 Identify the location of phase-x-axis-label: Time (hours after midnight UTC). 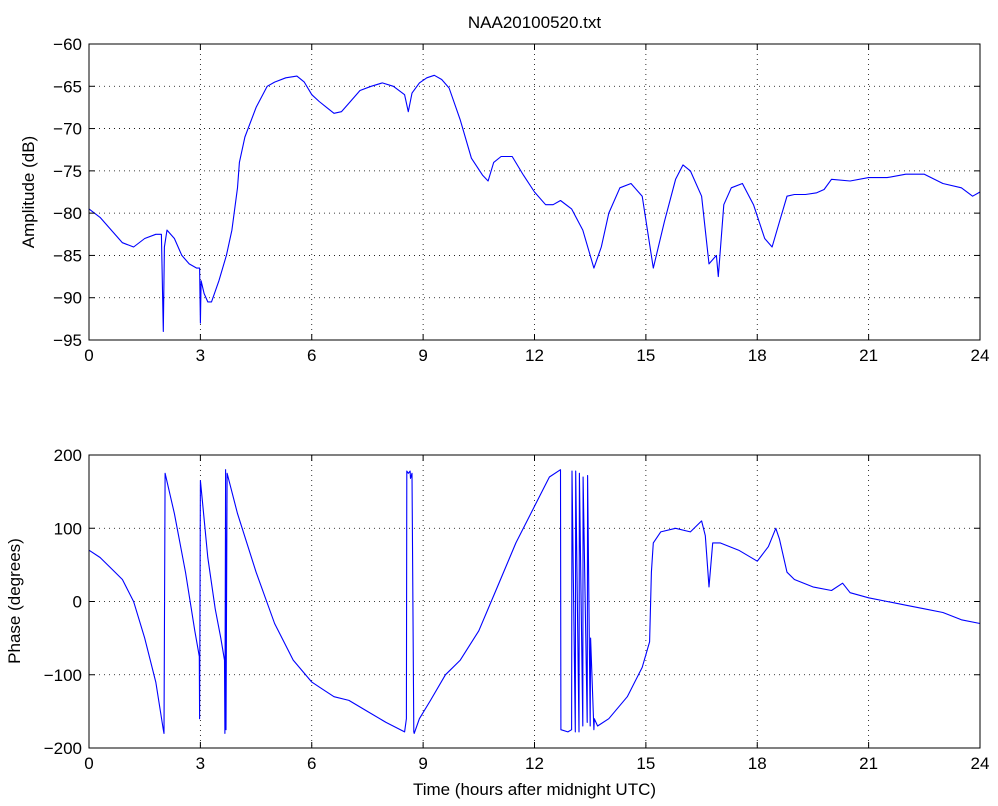
(534, 789).